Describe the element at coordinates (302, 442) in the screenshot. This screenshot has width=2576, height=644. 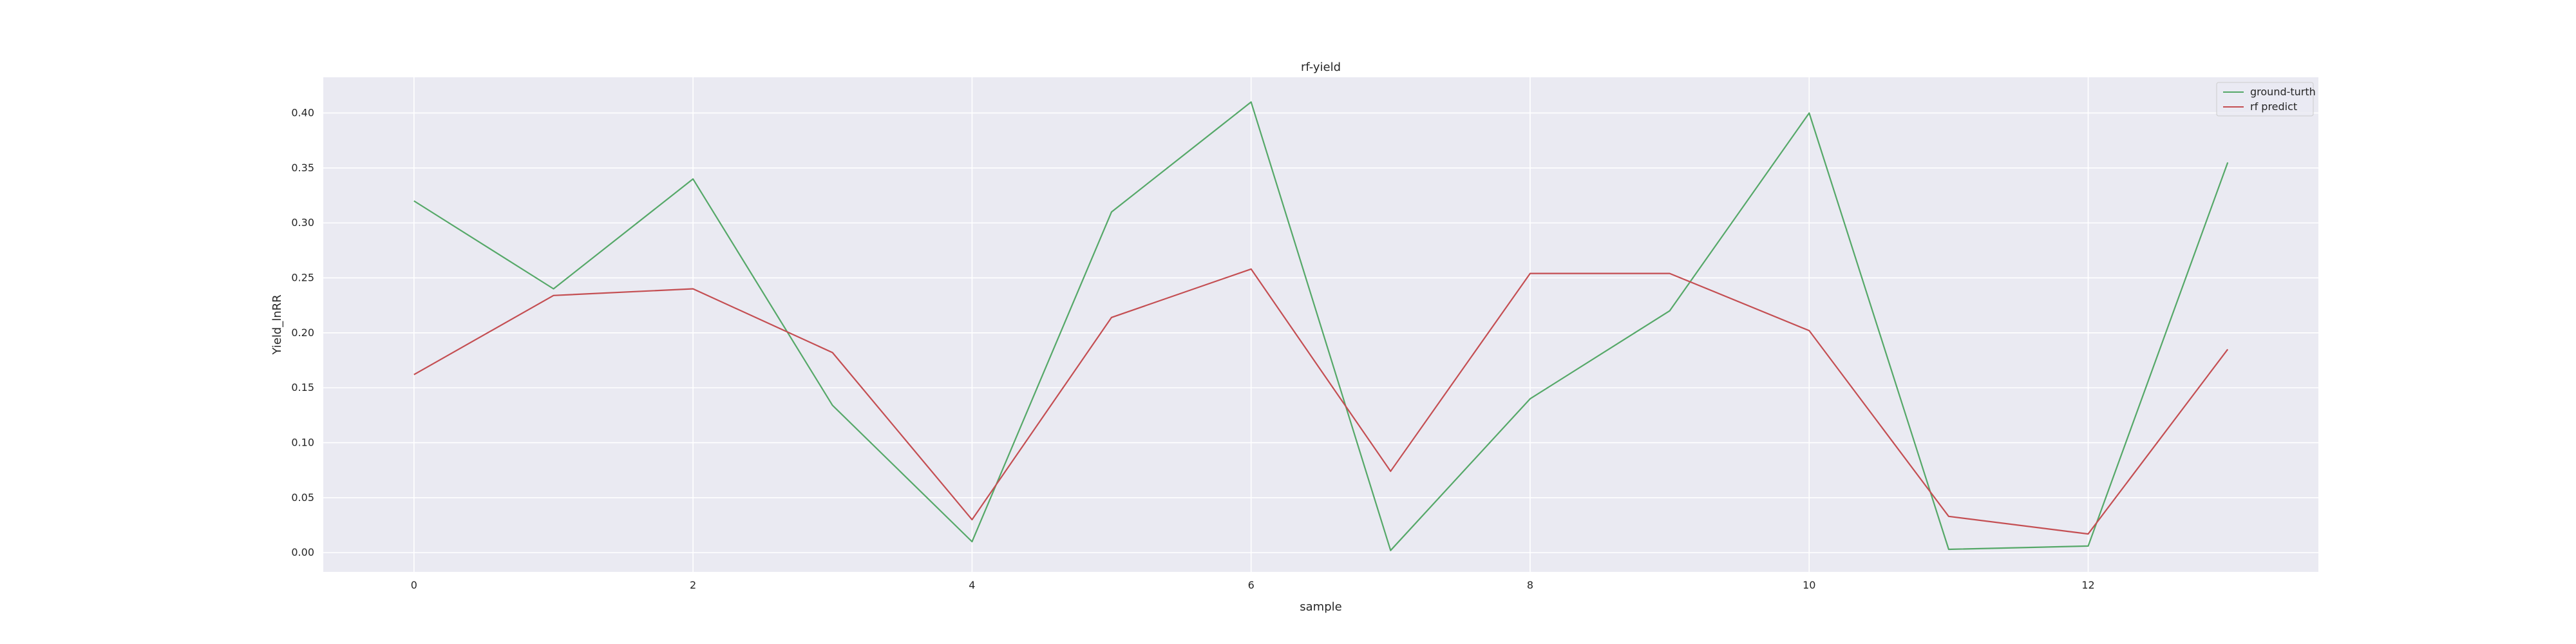
I see `y-tick-label: 0.10` at that location.